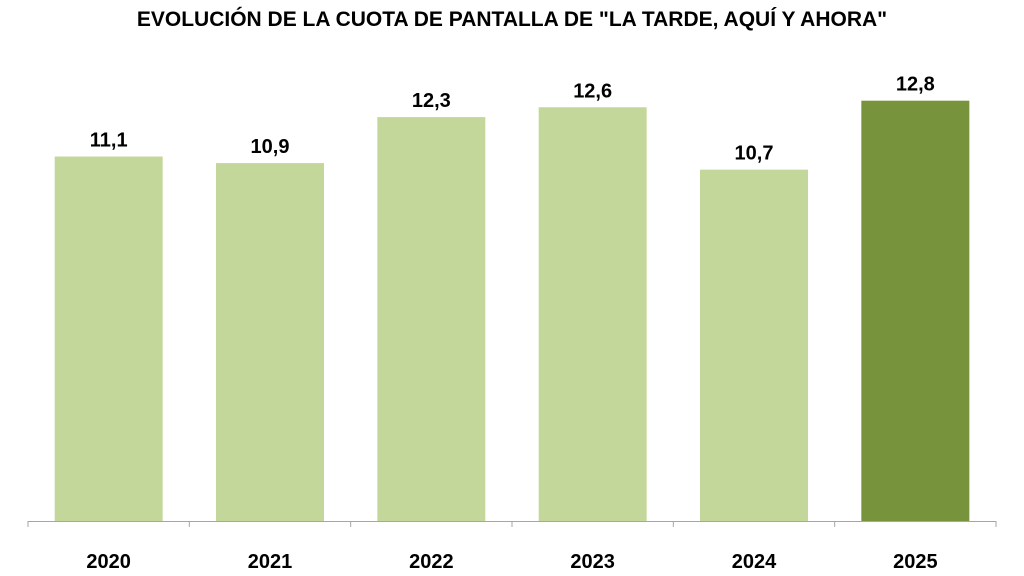 The height and width of the screenshot is (576, 1024). Describe the element at coordinates (592, 314) in the screenshot. I see `bar-2023` at that location.